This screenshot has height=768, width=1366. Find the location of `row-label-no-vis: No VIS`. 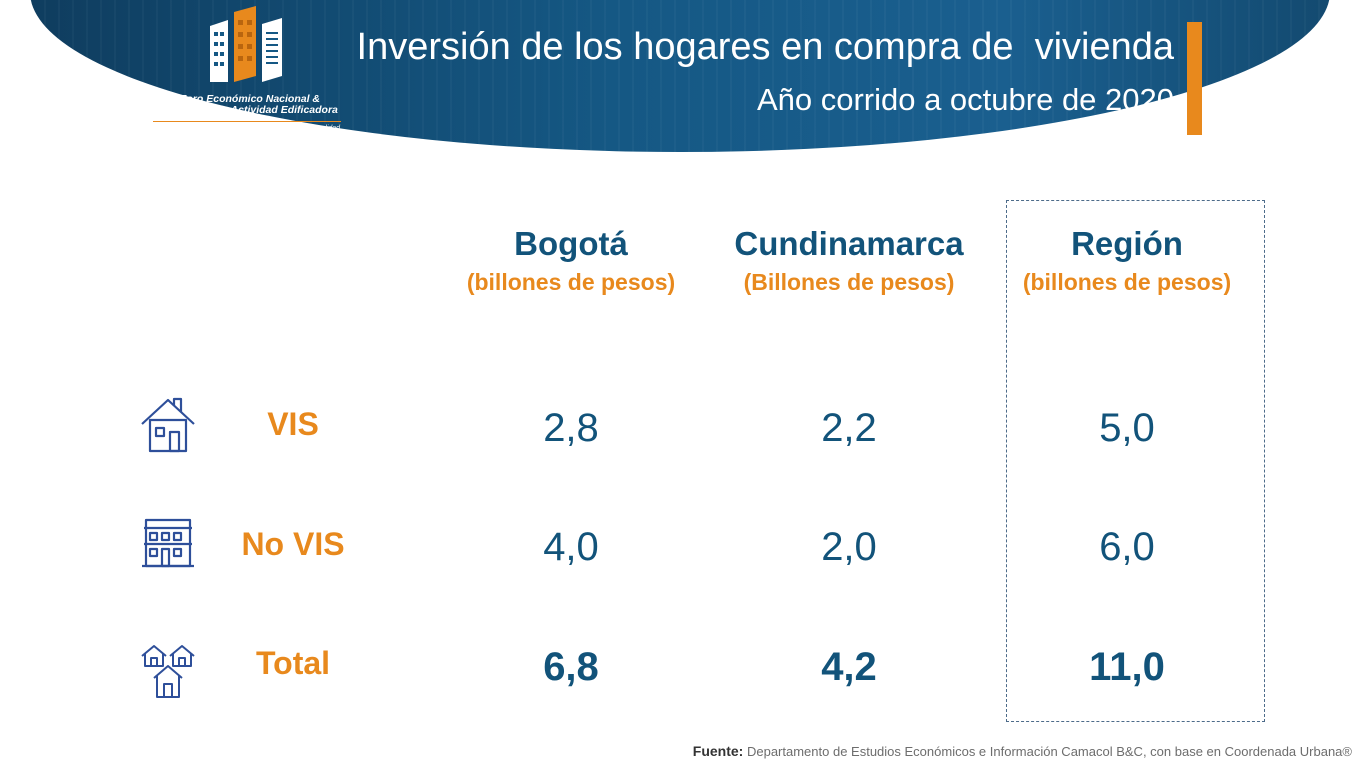

row-label-no-vis: No VIS is located at coordinates (293, 544).